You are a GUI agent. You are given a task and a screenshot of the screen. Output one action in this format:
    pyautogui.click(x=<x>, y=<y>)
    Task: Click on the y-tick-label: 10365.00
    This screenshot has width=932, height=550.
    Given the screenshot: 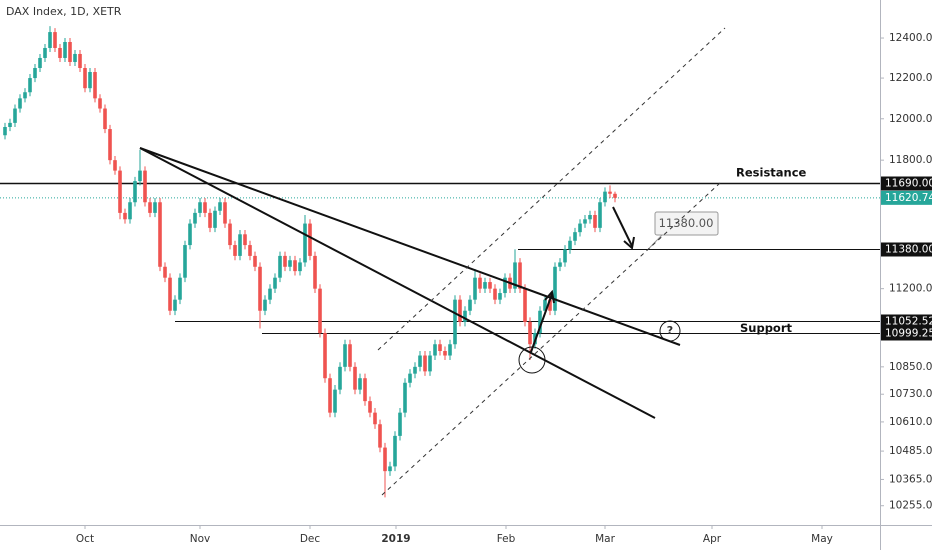 What is the action you would take?
    pyautogui.click(x=910, y=479)
    